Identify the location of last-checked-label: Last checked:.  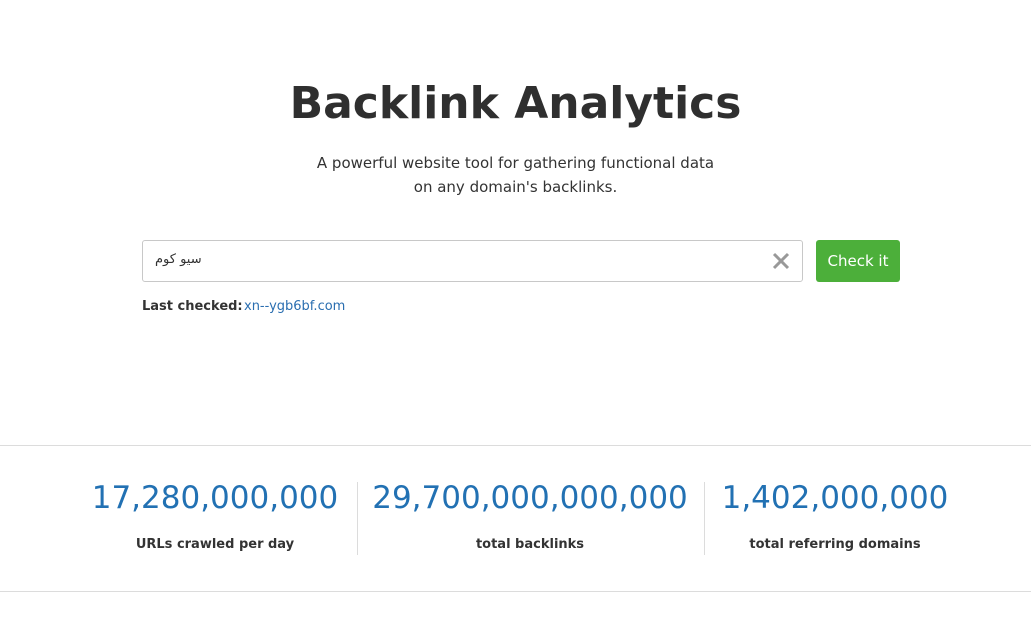
(192, 306).